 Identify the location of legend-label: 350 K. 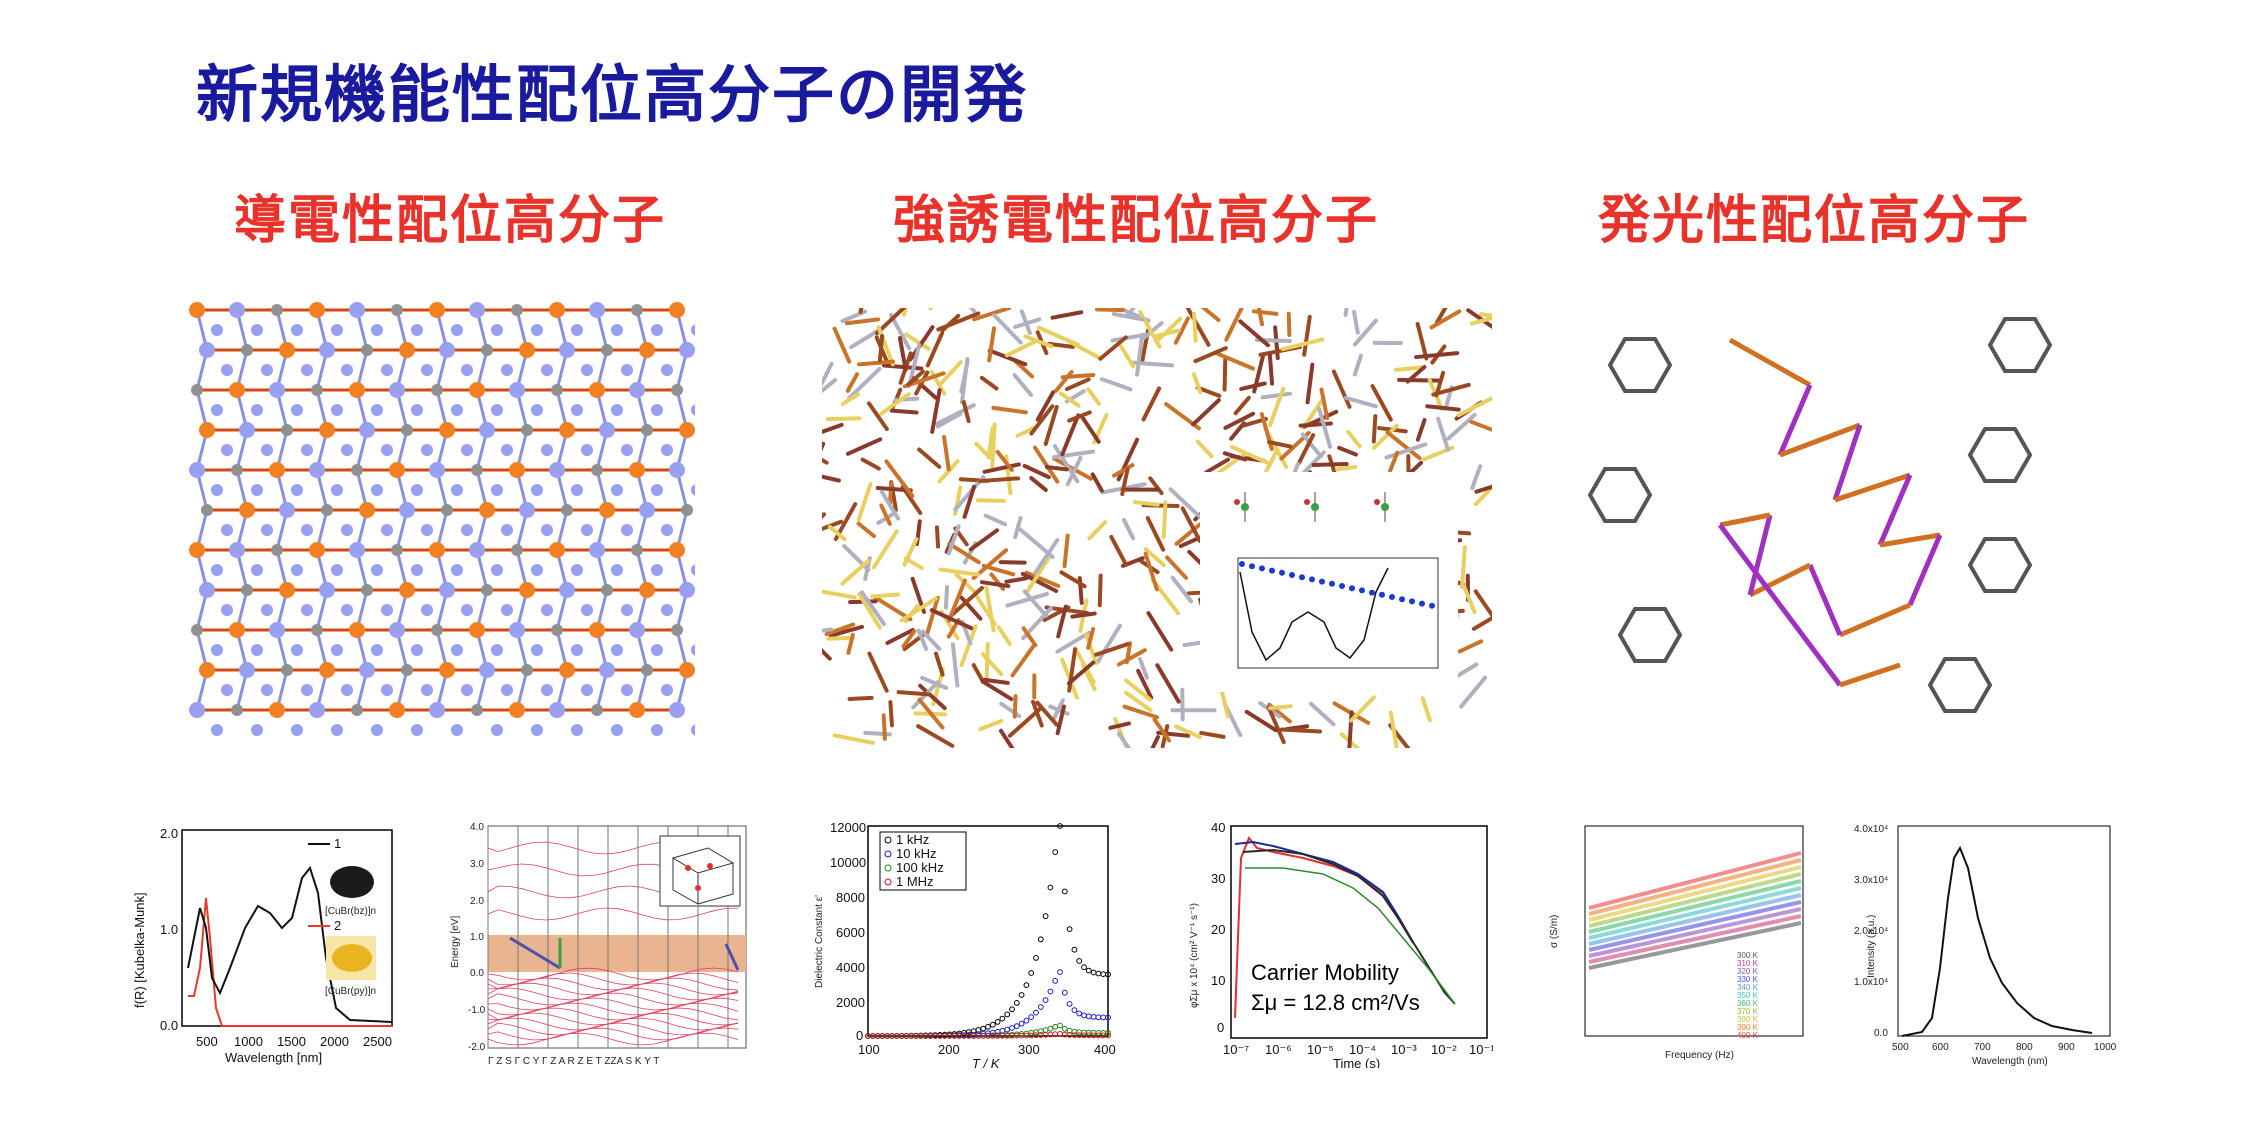
(1748, 995).